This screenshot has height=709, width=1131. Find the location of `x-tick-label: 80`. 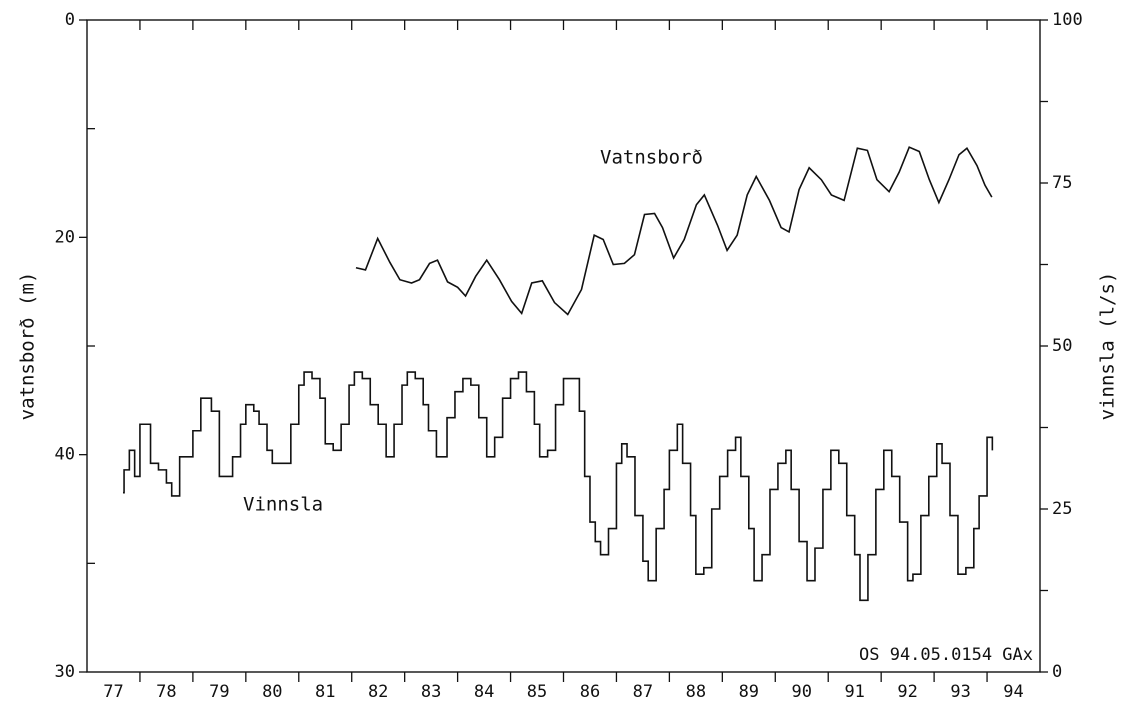

x-tick-label: 80 is located at coordinates (272, 692).